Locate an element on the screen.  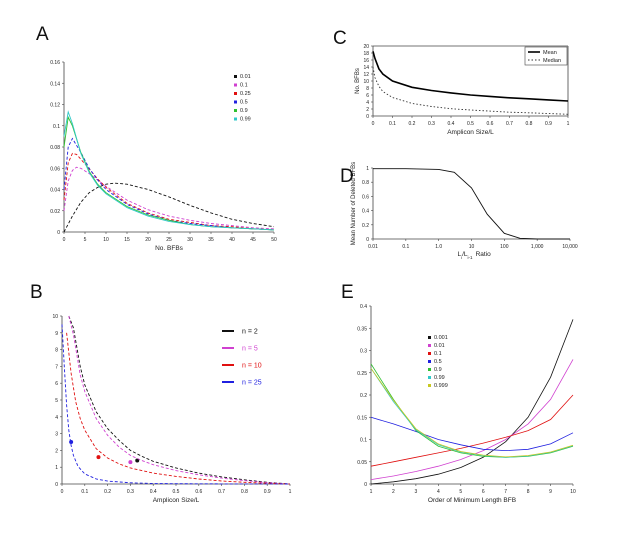
y-tick-label: 0.4 is located at coordinates (365, 212).